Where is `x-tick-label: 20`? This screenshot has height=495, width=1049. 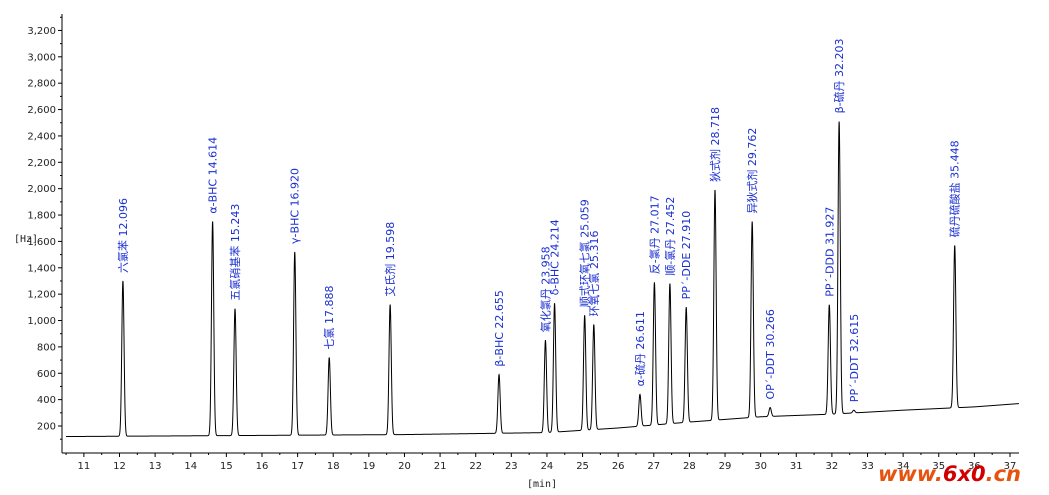 x-tick-label: 20 is located at coordinates (404, 466).